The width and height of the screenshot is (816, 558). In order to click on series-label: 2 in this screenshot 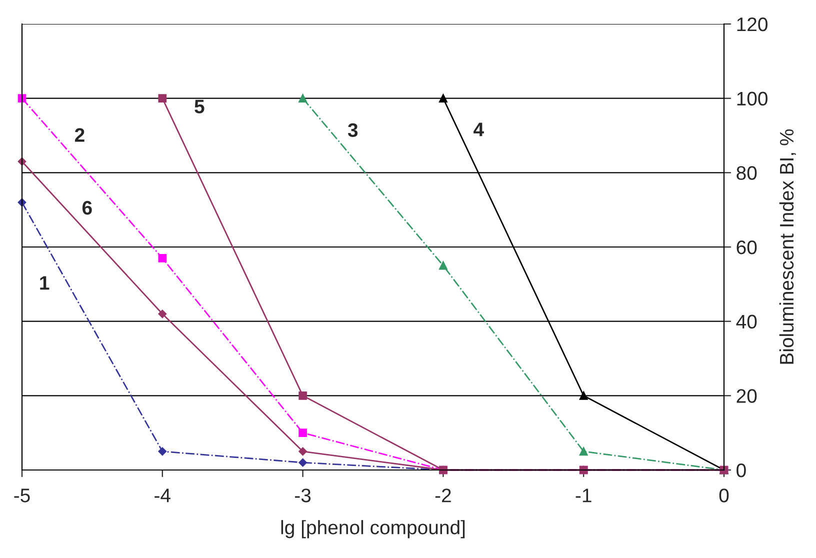, I will do `click(79, 135)`.